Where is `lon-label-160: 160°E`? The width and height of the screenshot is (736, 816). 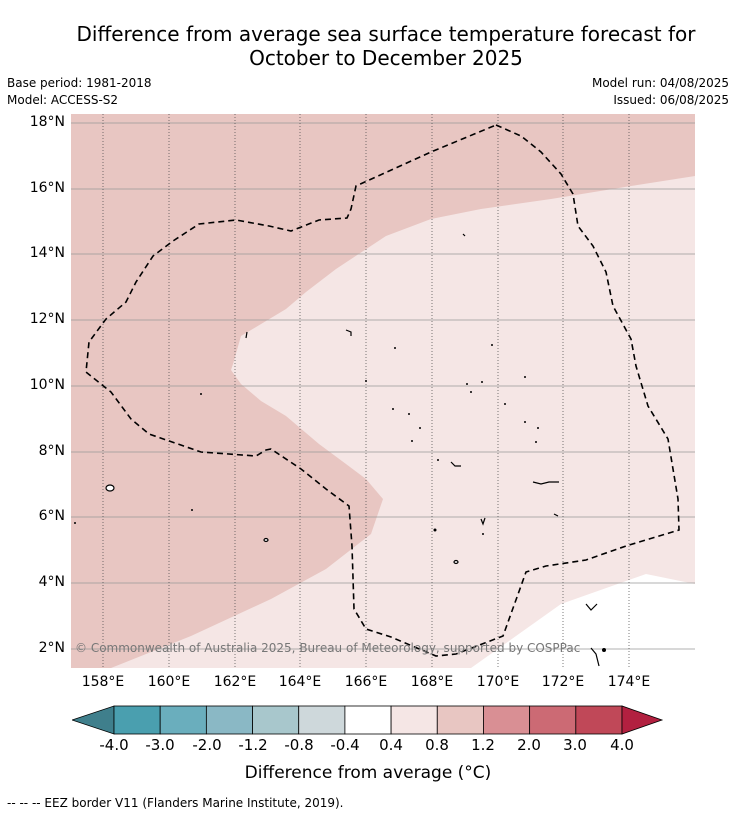
lon-label-160: 160°E is located at coordinates (169, 682).